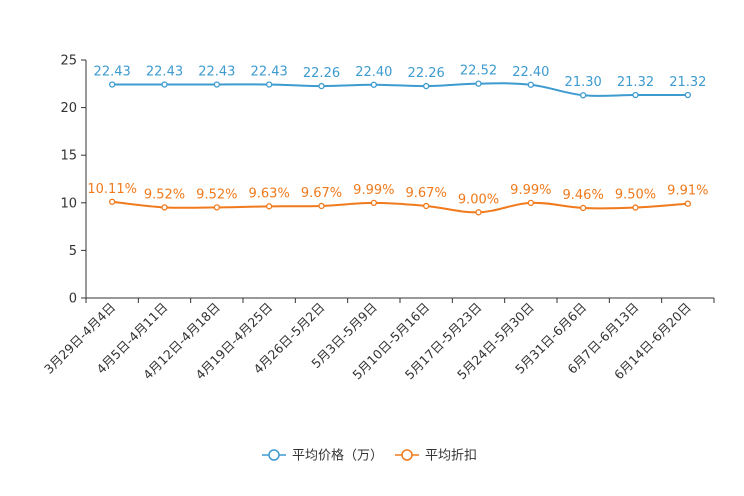 The image size is (744, 496). I want to click on series-1-data-label: 9.46%, so click(583, 195).